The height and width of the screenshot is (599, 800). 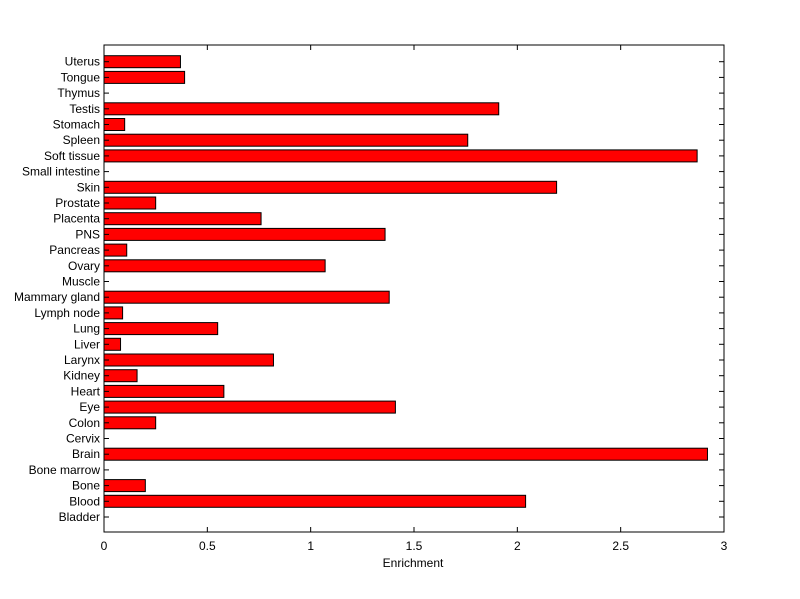 What do you see at coordinates (330, 187) in the screenshot?
I see `bar-skin` at bounding box center [330, 187].